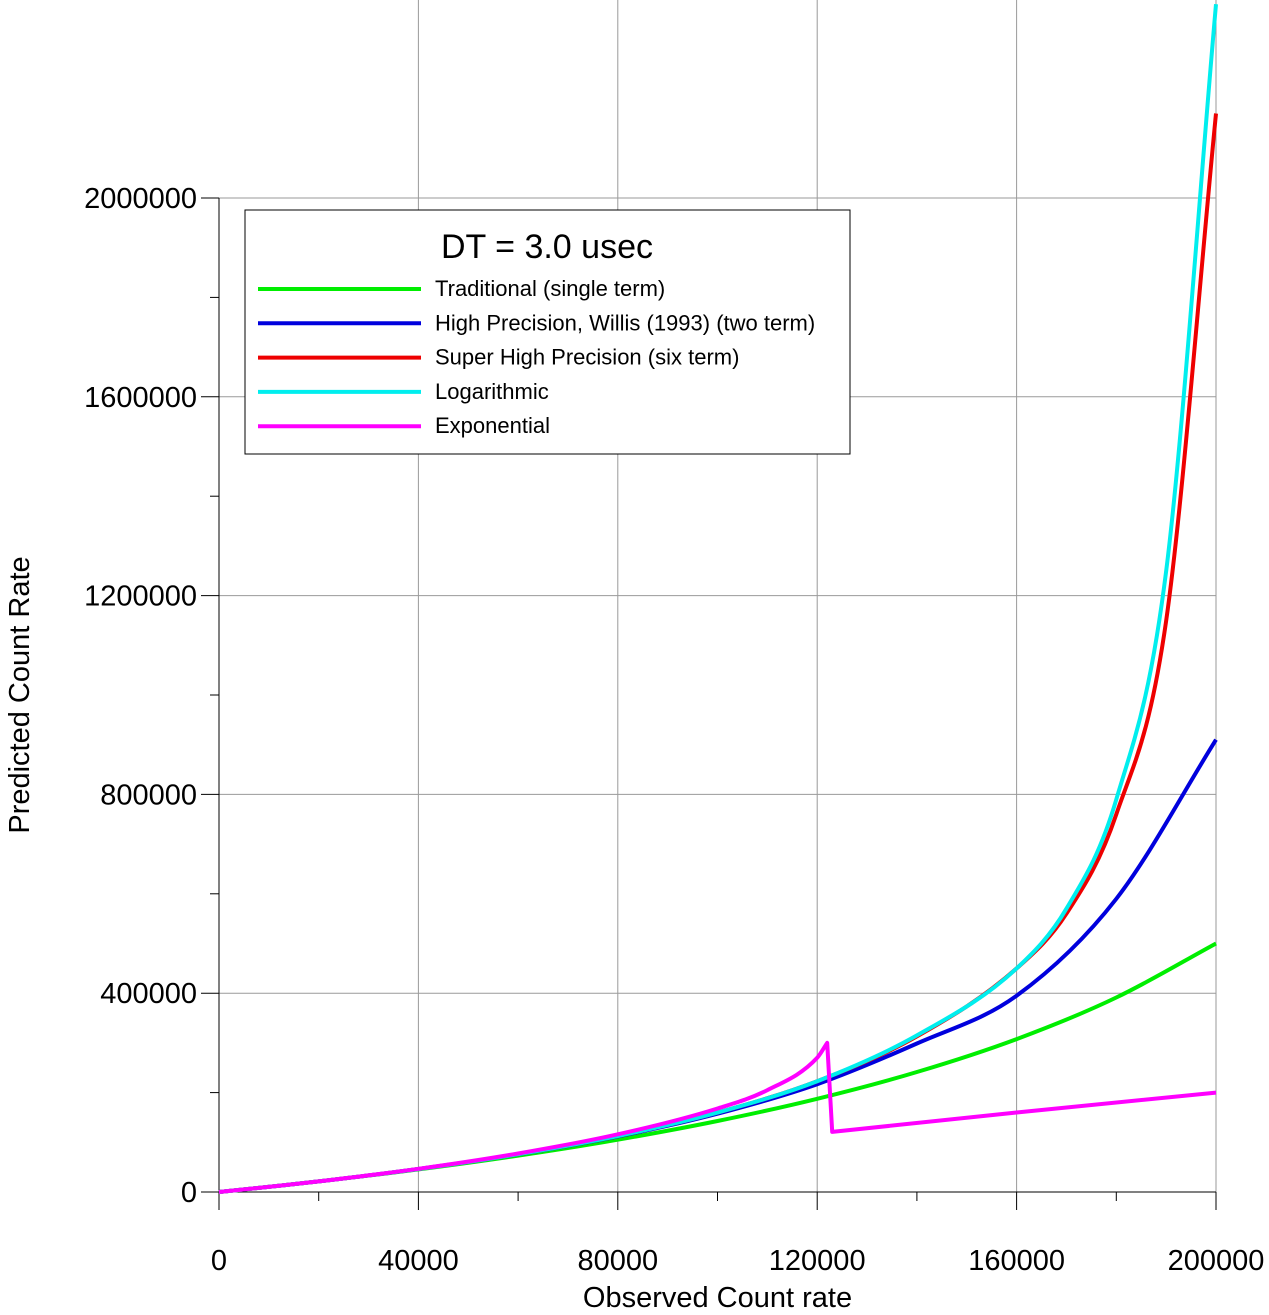 The height and width of the screenshot is (1315, 1269). I want to click on legend-label: High Precision, Willis (1993) (two term), so click(625, 322).